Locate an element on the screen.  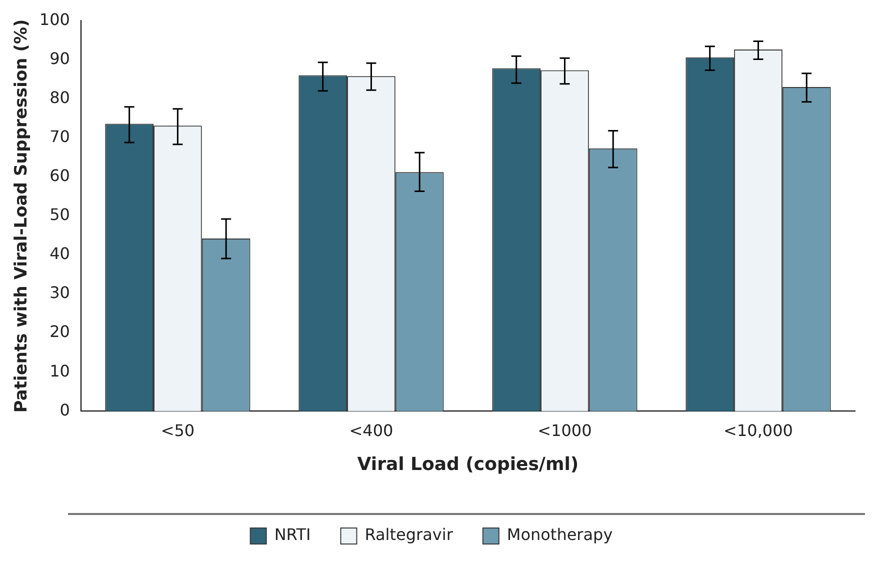
y-tick-label: 100 is located at coordinates (54, 19).